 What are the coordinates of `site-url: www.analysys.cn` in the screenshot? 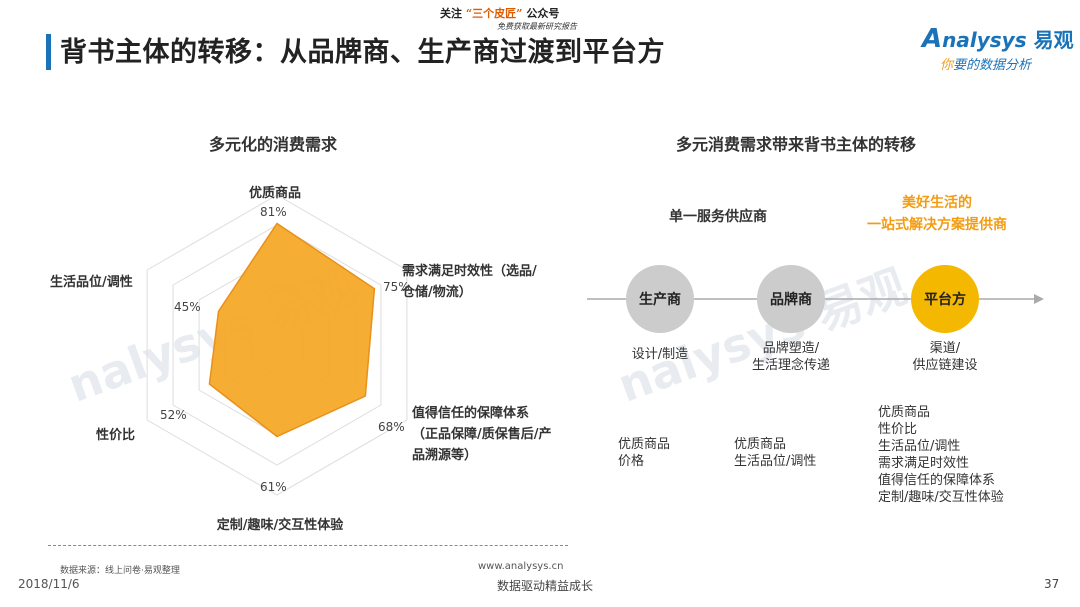 It's located at (521, 566).